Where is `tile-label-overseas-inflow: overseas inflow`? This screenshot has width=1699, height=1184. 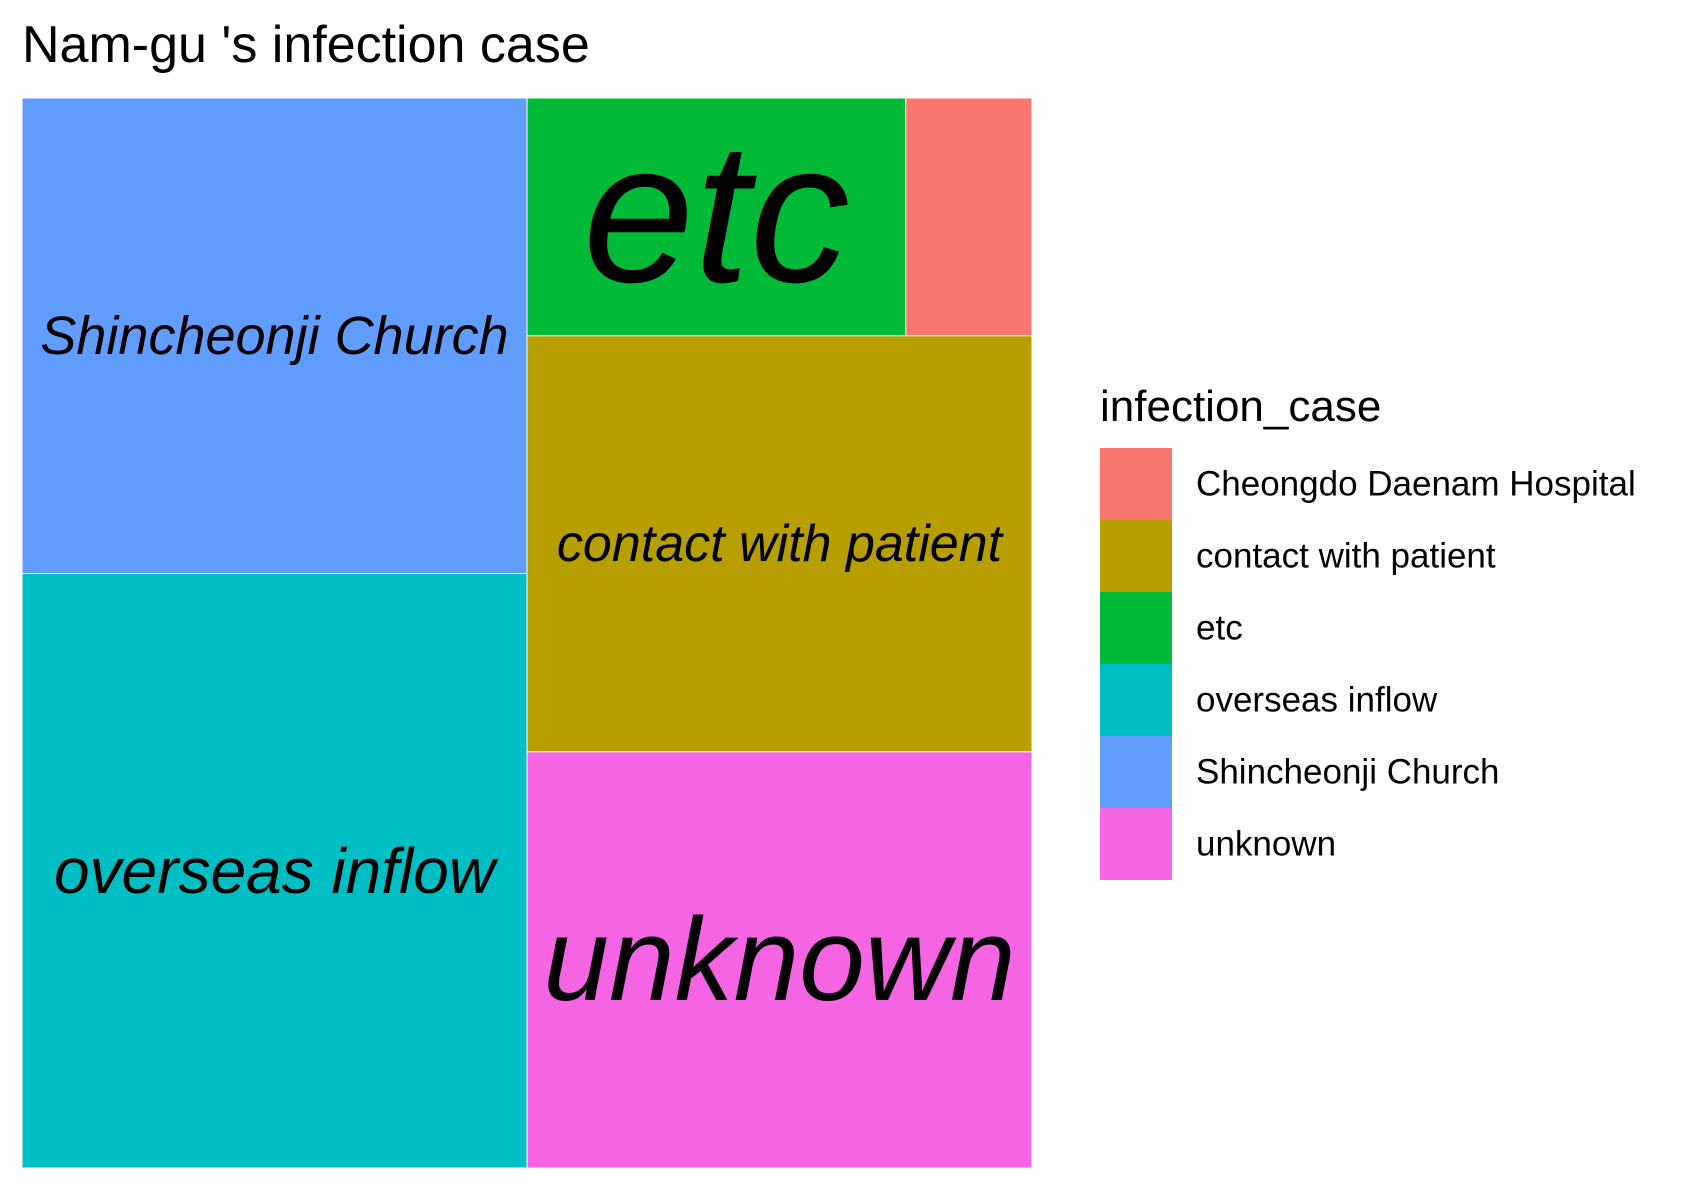
tile-label-overseas-inflow: overseas inflow is located at coordinates (276, 871).